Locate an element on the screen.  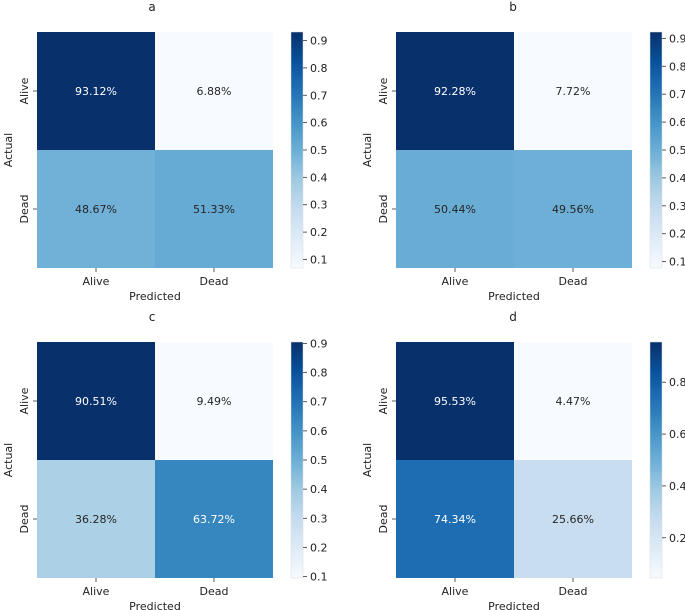
cell-value-label: 9.49% is located at coordinates (214, 401).